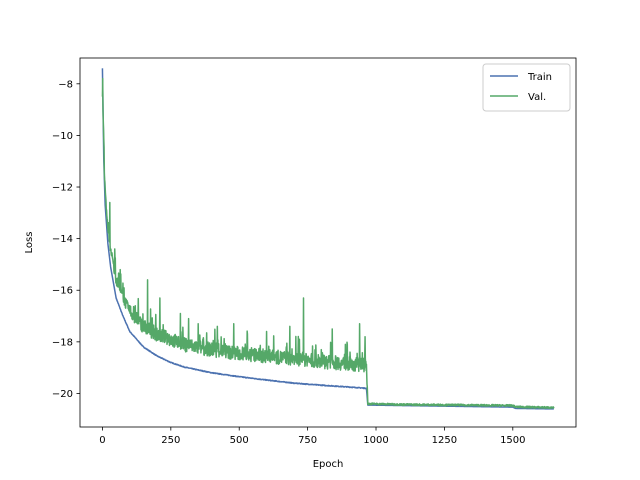 The height and width of the screenshot is (480, 640). I want to click on x-tick-label: 1000, so click(375, 440).